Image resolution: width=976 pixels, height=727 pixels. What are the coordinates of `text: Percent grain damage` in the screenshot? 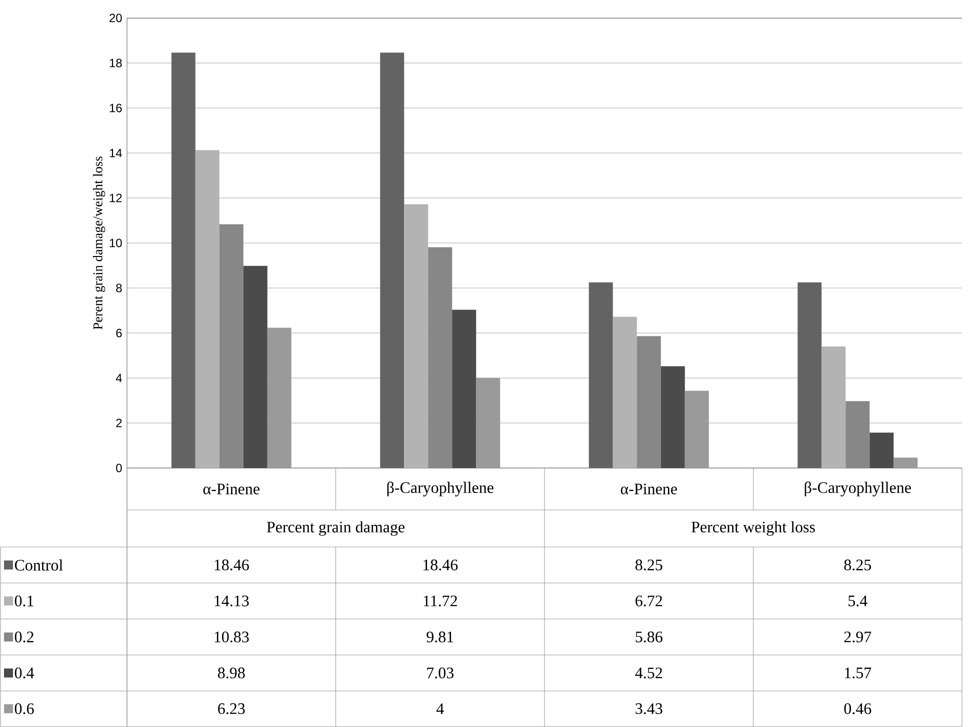 It's located at (335, 528).